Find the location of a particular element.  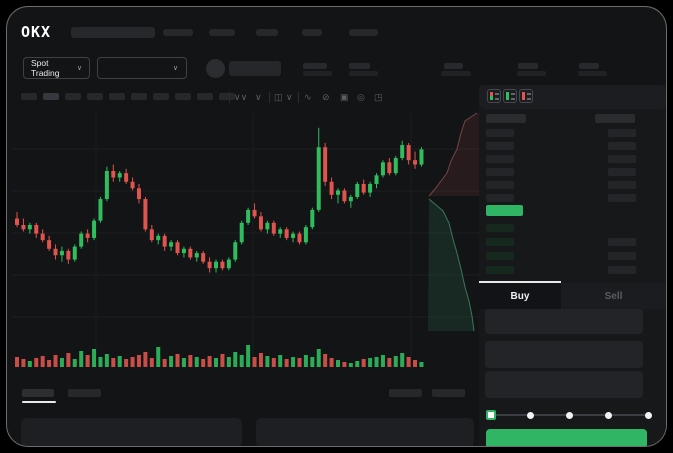

tab-sell: Sell is located at coordinates (613, 296).